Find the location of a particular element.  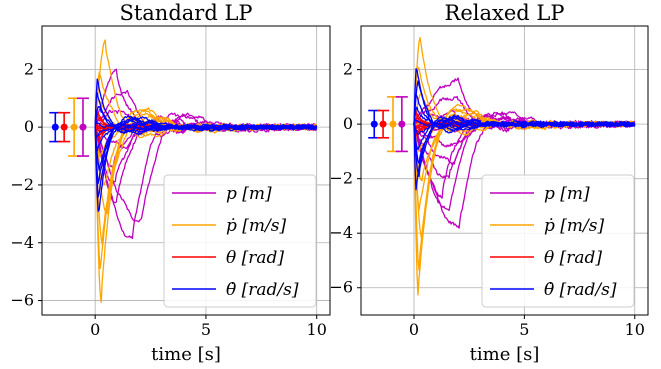

chart-title: Relaxed LP is located at coordinates (505, 13).